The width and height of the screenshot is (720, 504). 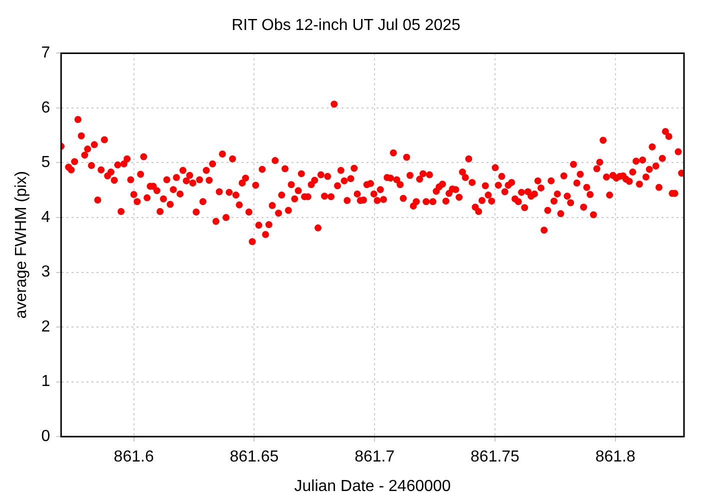 What do you see at coordinates (45, 107) in the screenshot?
I see `y-tick-label: 6` at bounding box center [45, 107].